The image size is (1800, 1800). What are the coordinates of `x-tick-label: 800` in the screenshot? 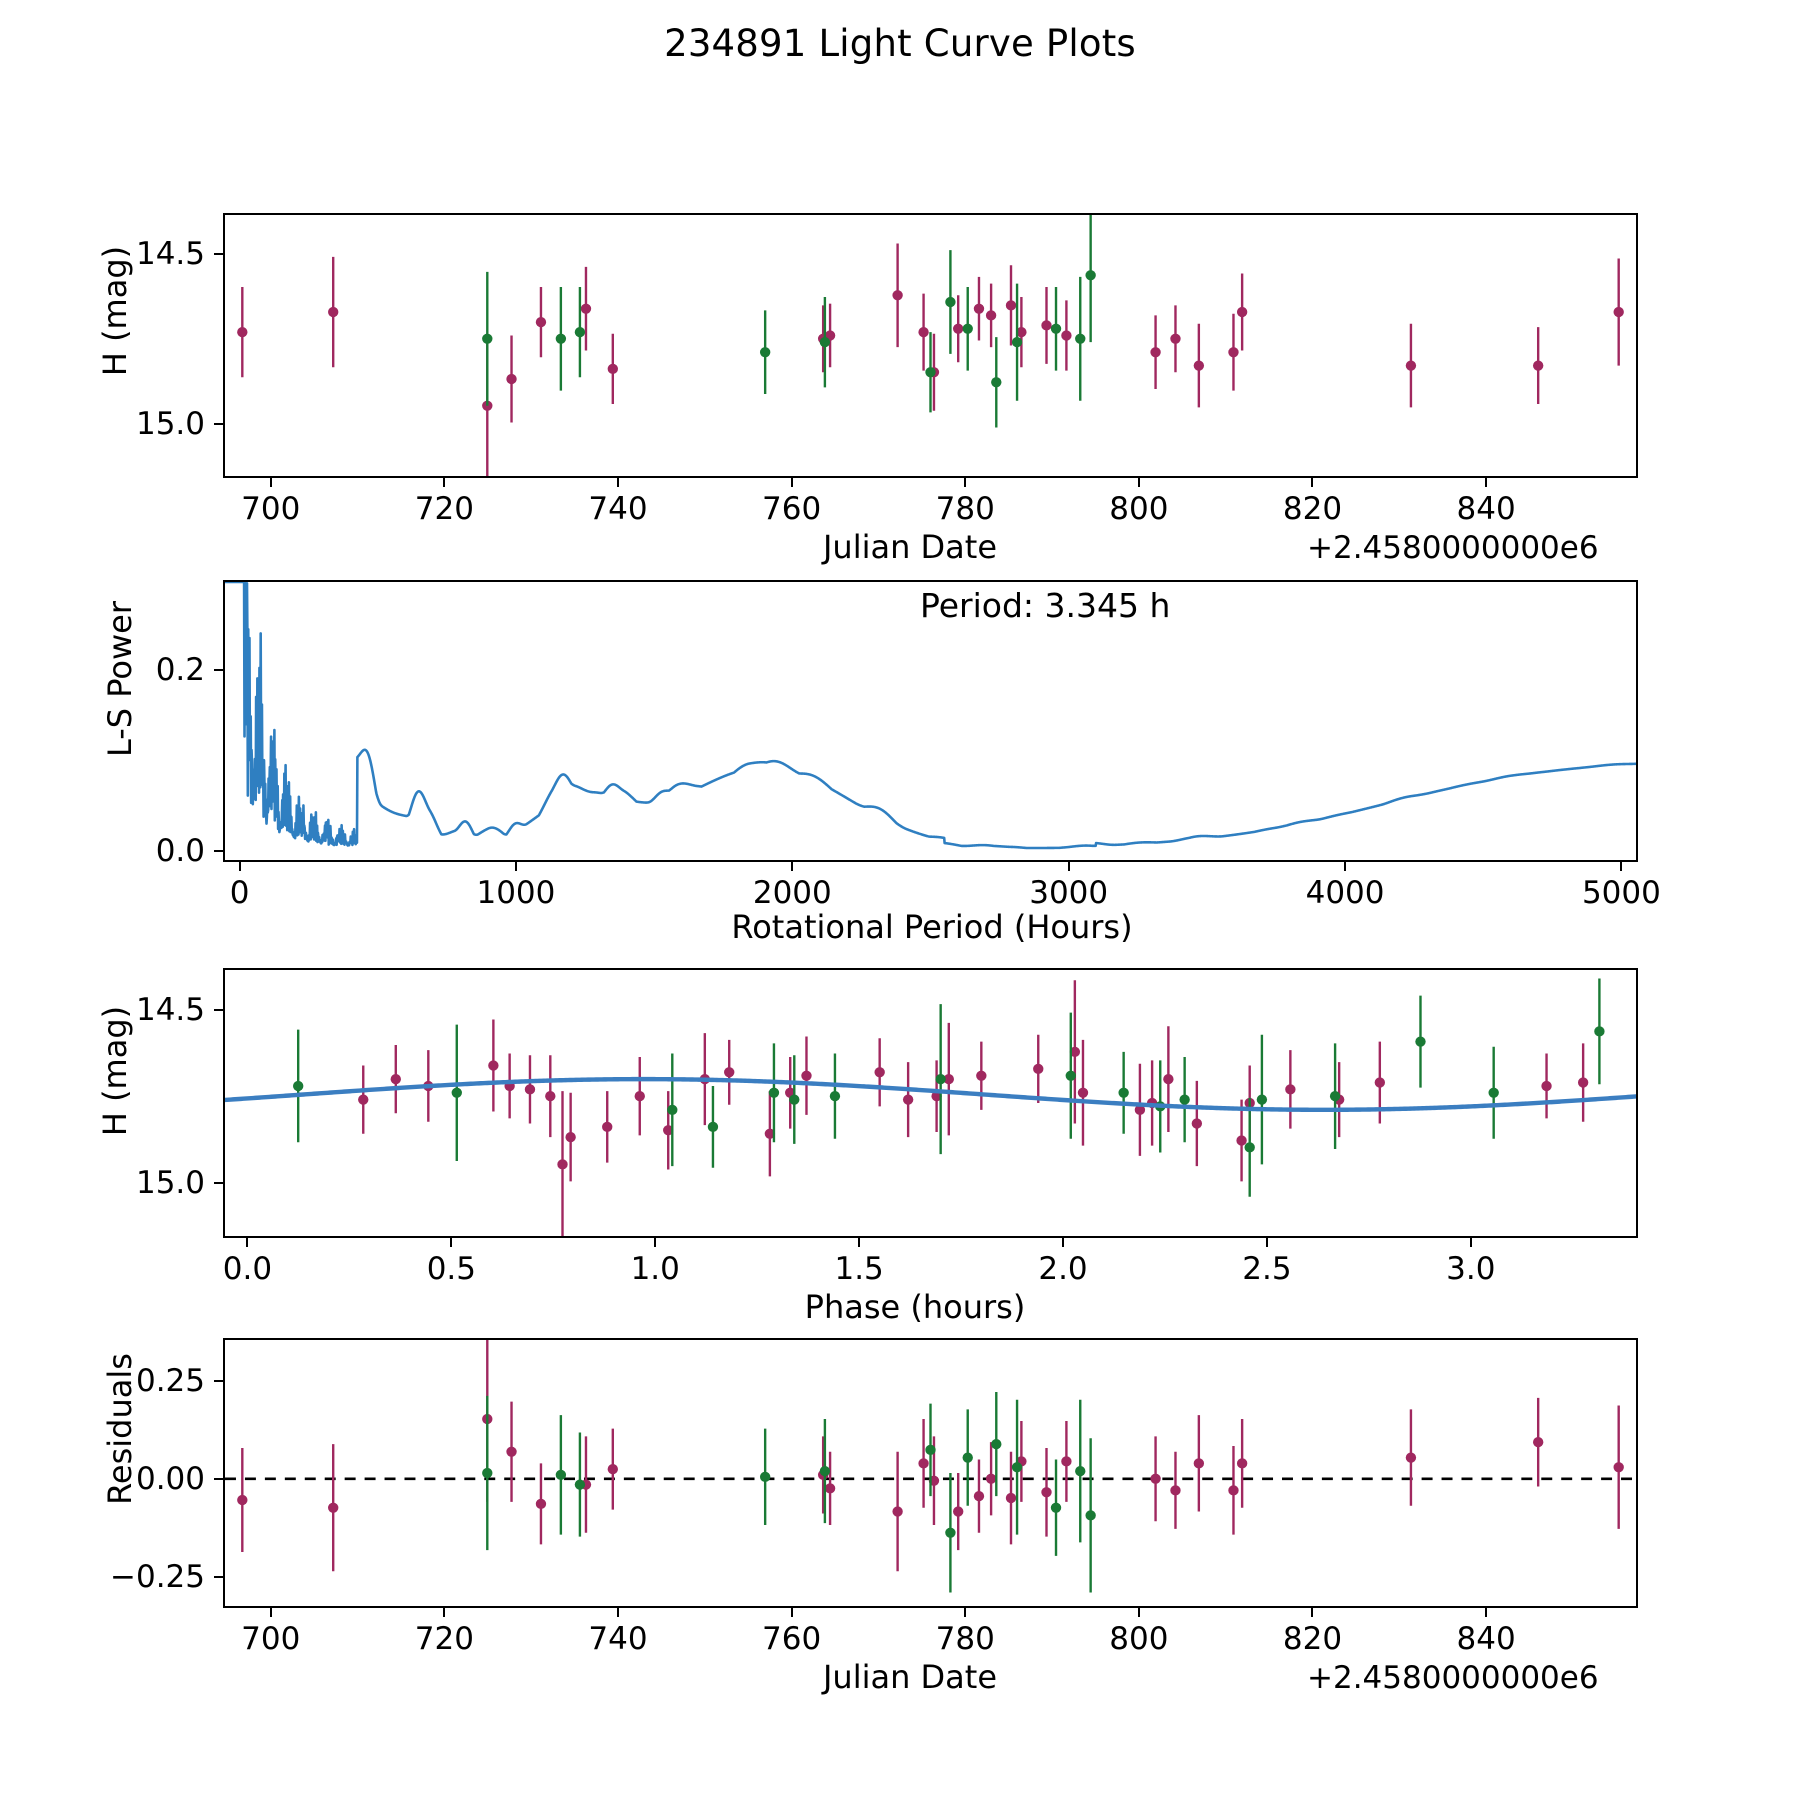 It's located at (1139, 1639).